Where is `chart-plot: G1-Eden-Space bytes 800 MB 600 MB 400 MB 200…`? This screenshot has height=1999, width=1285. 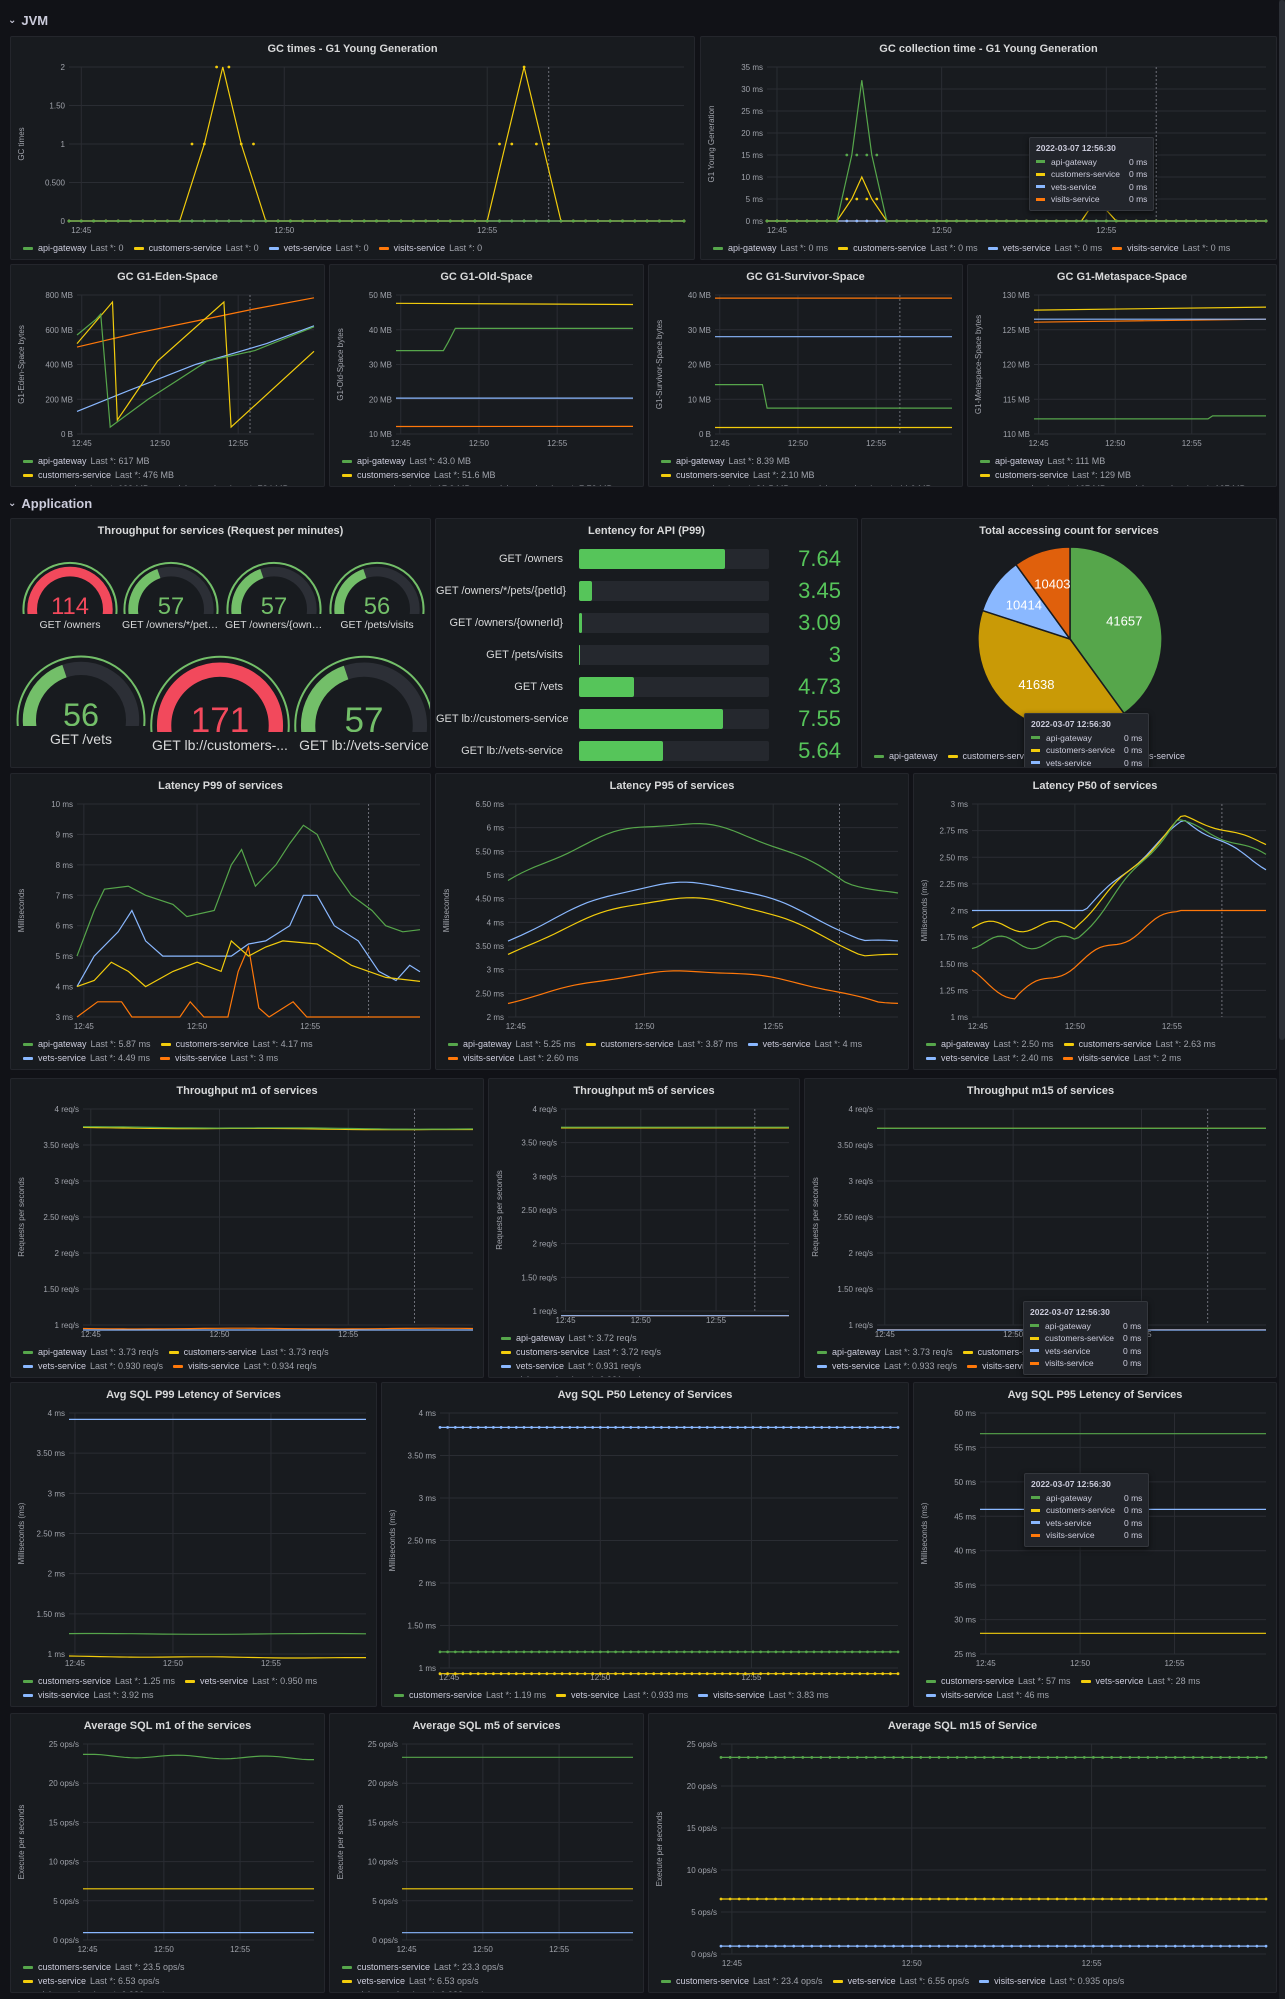 chart-plot: G1-Eden-Space bytes 800 MB 600 MB 400 MB 200… is located at coordinates (168, 376).